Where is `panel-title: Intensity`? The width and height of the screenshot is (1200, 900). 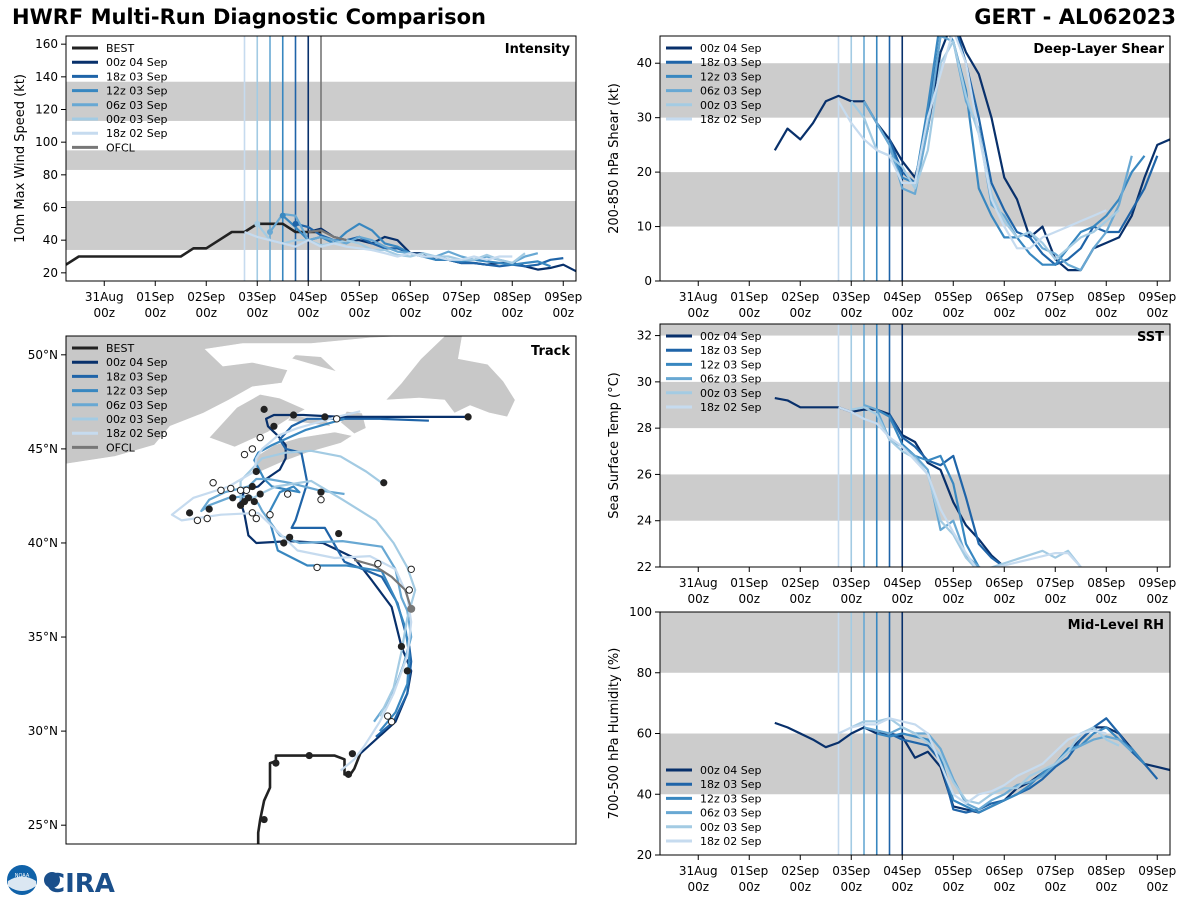
panel-title: Intensity is located at coordinates (538, 49).